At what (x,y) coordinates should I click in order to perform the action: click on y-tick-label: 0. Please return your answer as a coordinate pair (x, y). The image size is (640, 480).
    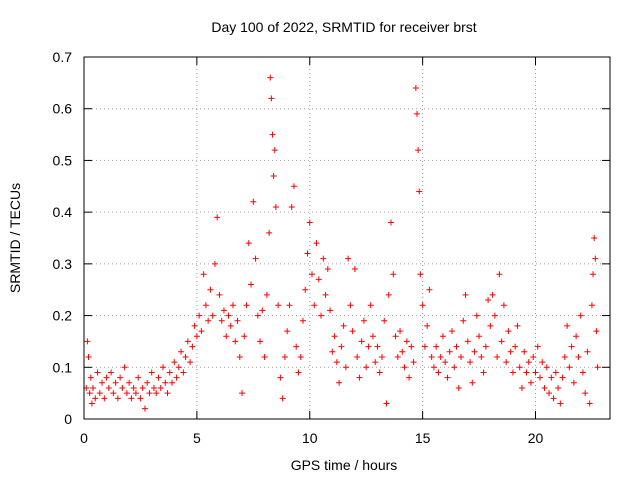
    Looking at the image, I should click on (68, 419).